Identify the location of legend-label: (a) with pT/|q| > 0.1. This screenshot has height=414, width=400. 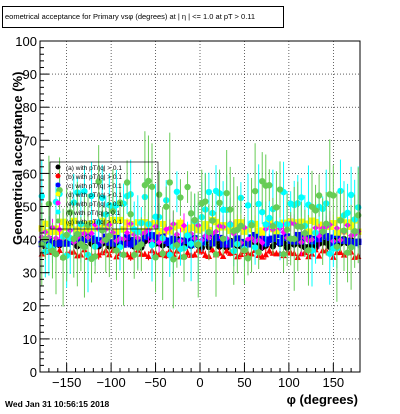
(94, 168).